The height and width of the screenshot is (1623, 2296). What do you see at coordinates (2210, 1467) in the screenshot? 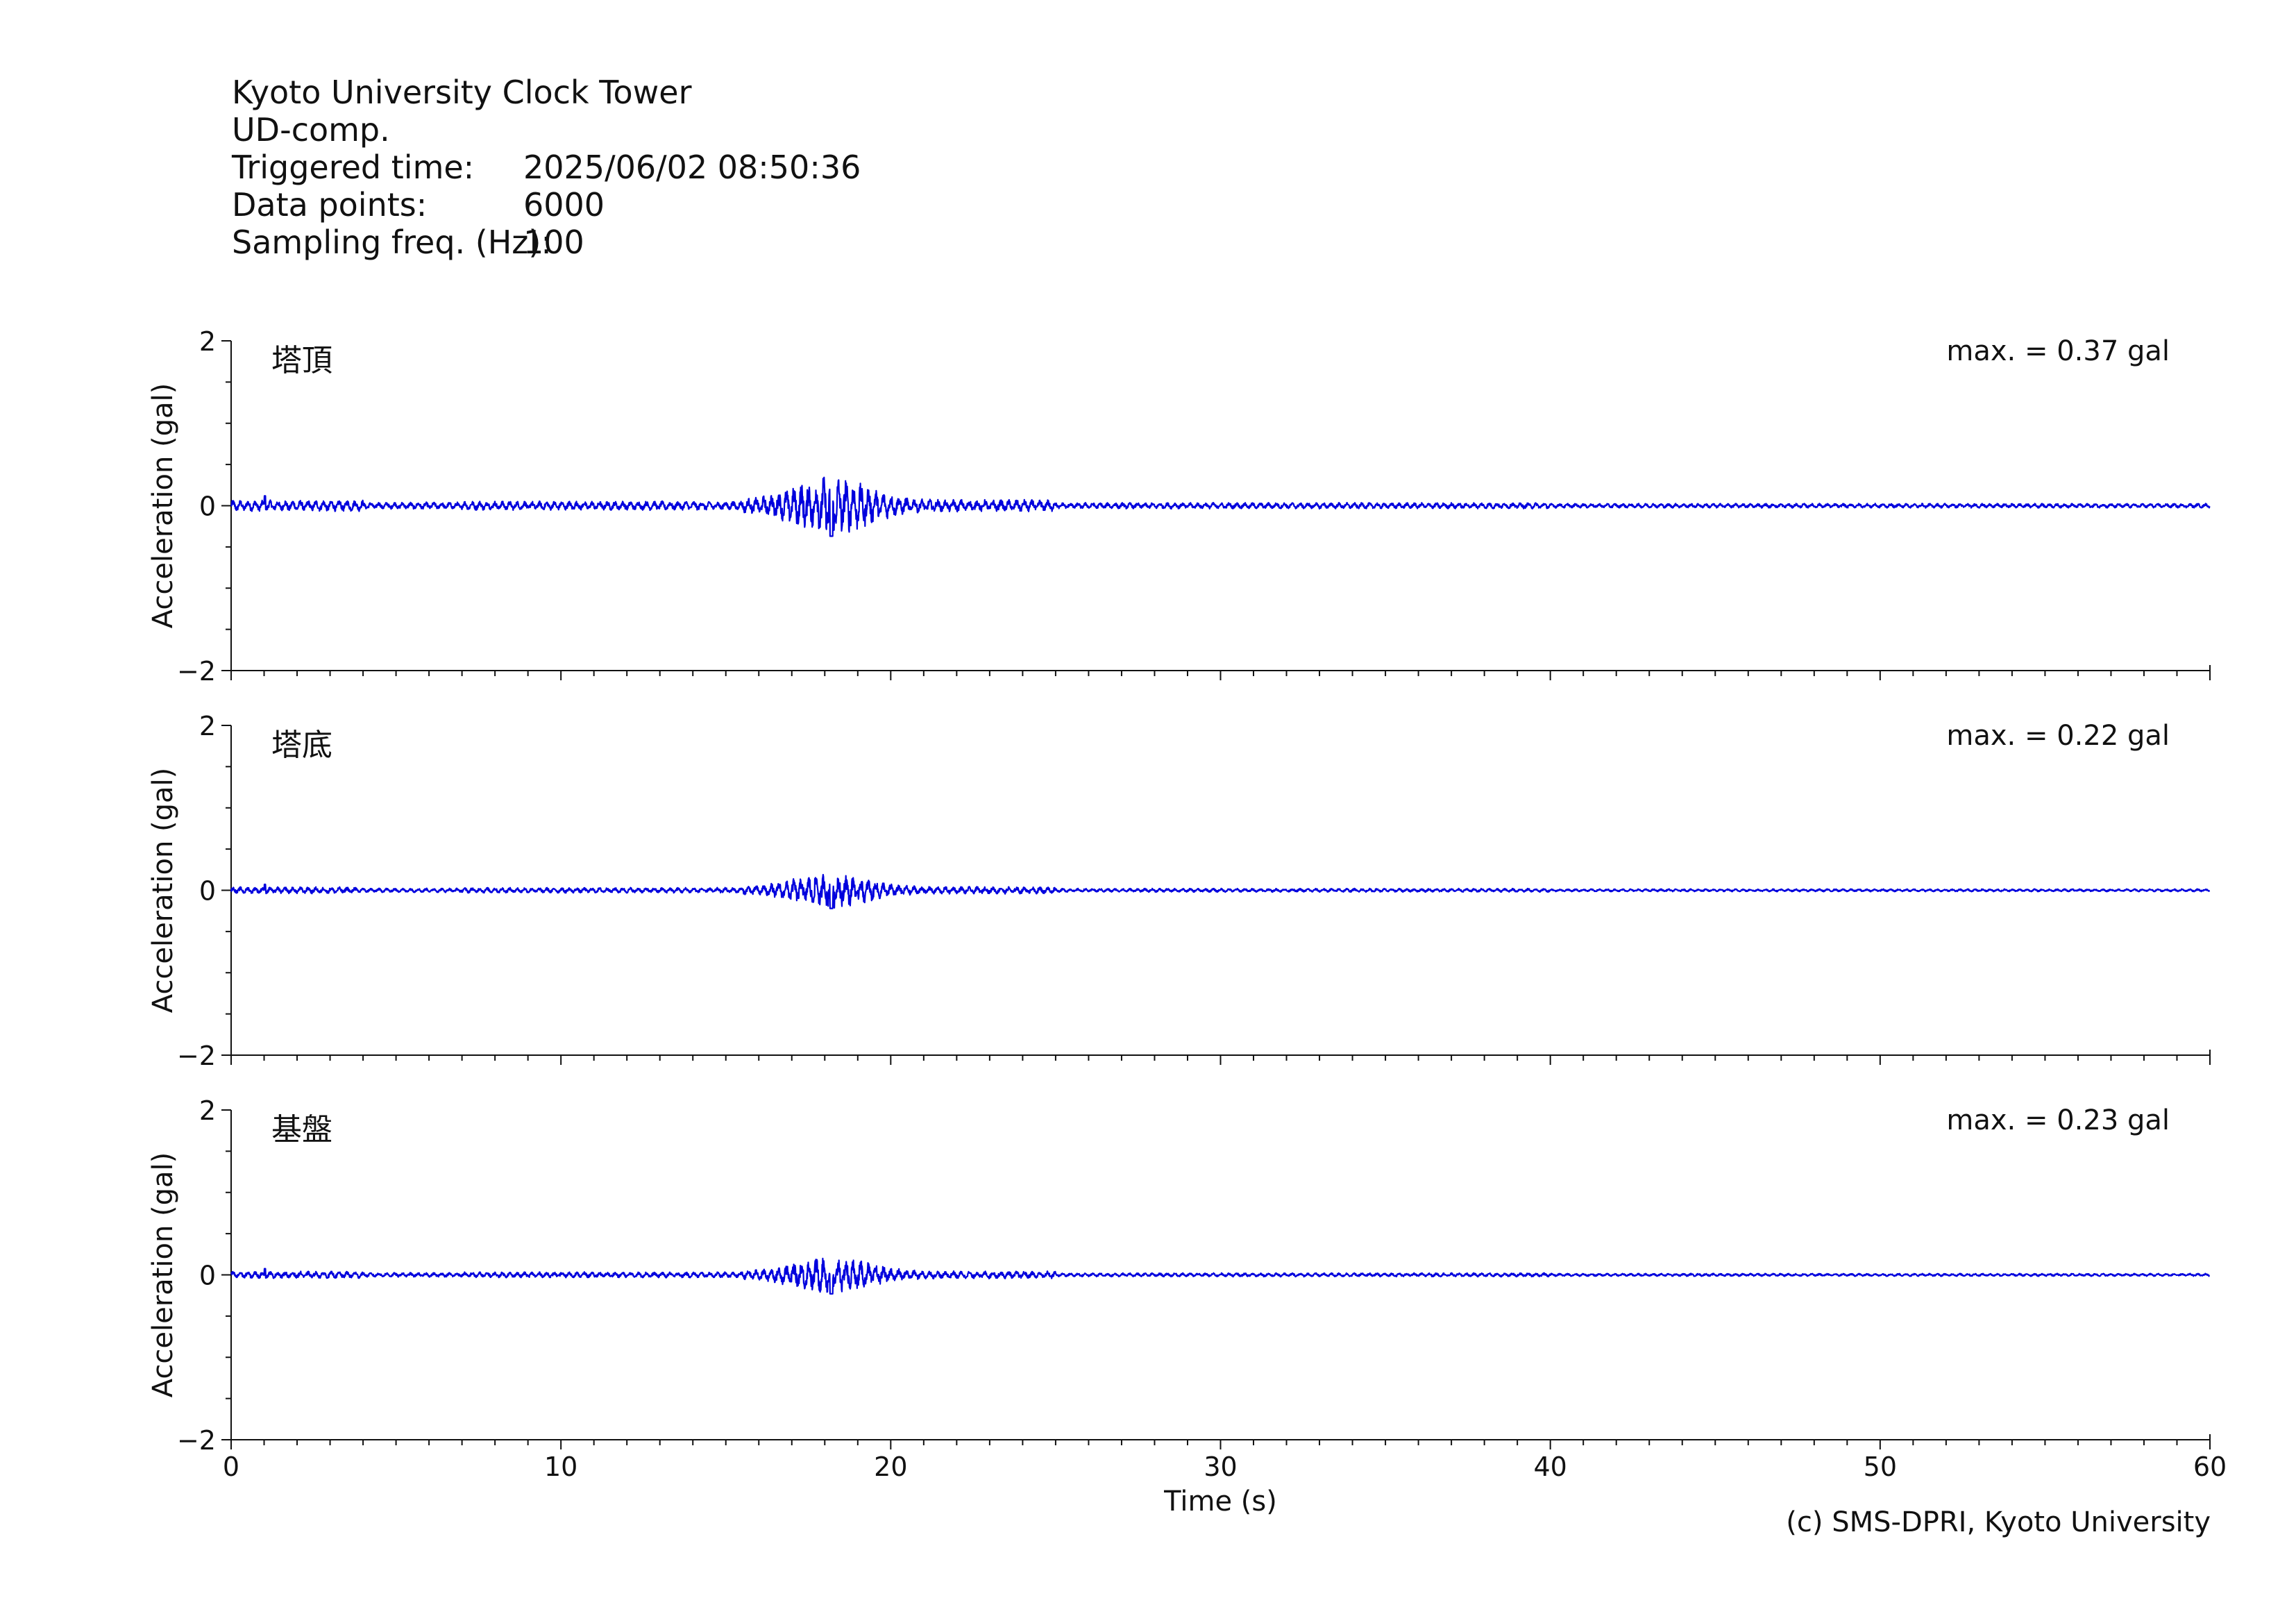
I see `x-tick-label: 60` at bounding box center [2210, 1467].